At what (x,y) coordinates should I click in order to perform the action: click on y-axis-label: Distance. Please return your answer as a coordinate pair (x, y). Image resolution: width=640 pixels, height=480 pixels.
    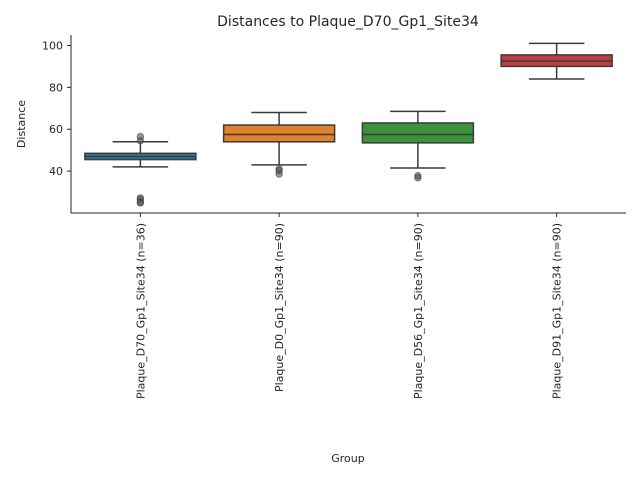
    Looking at the image, I should click on (21, 124).